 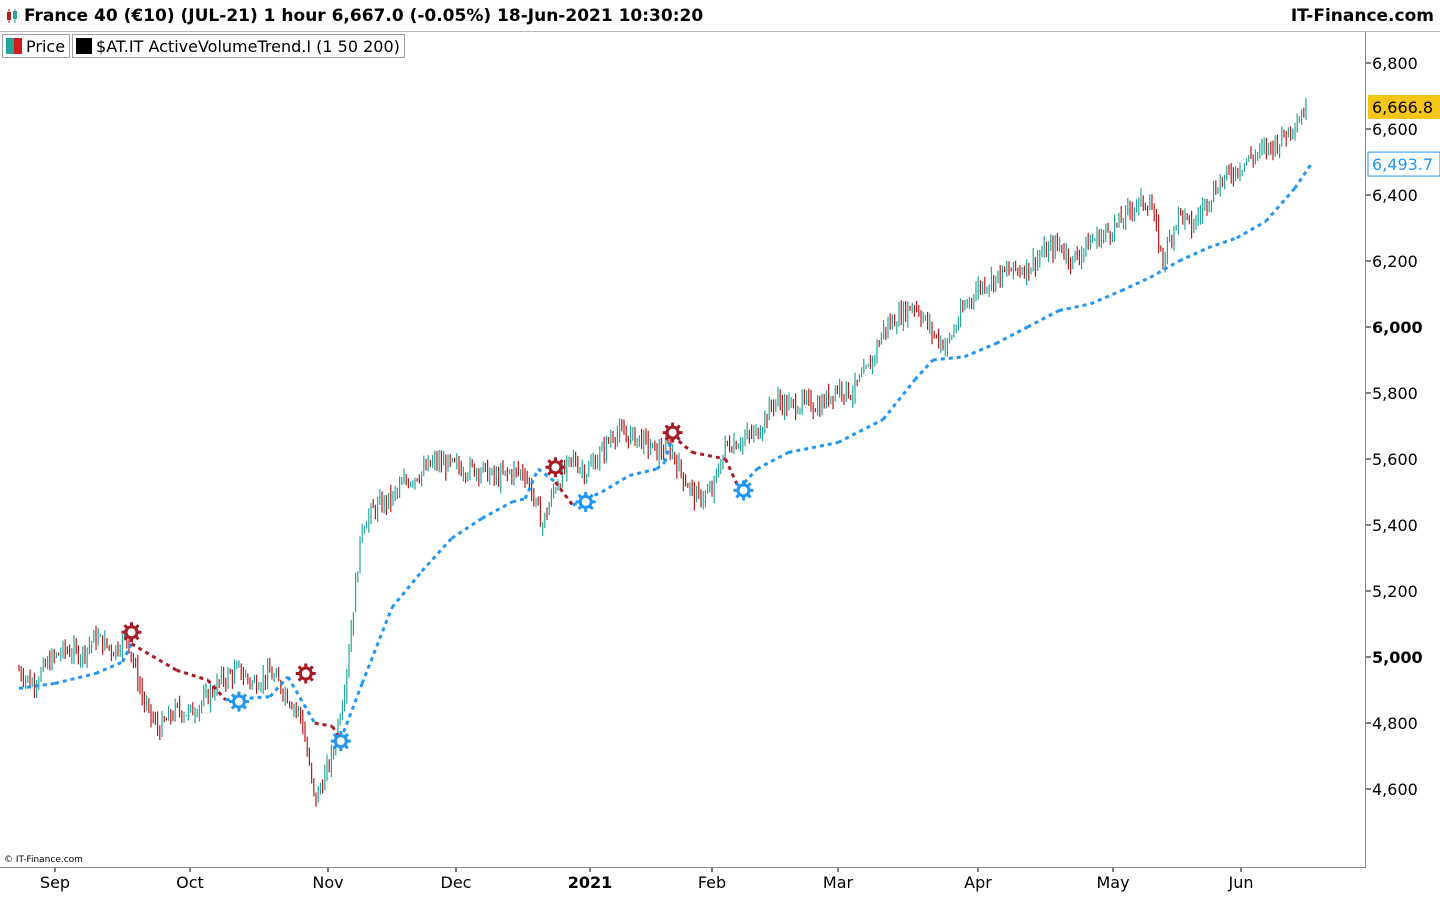 What do you see at coordinates (55, 882) in the screenshot?
I see `x-tick-label: Sep` at bounding box center [55, 882].